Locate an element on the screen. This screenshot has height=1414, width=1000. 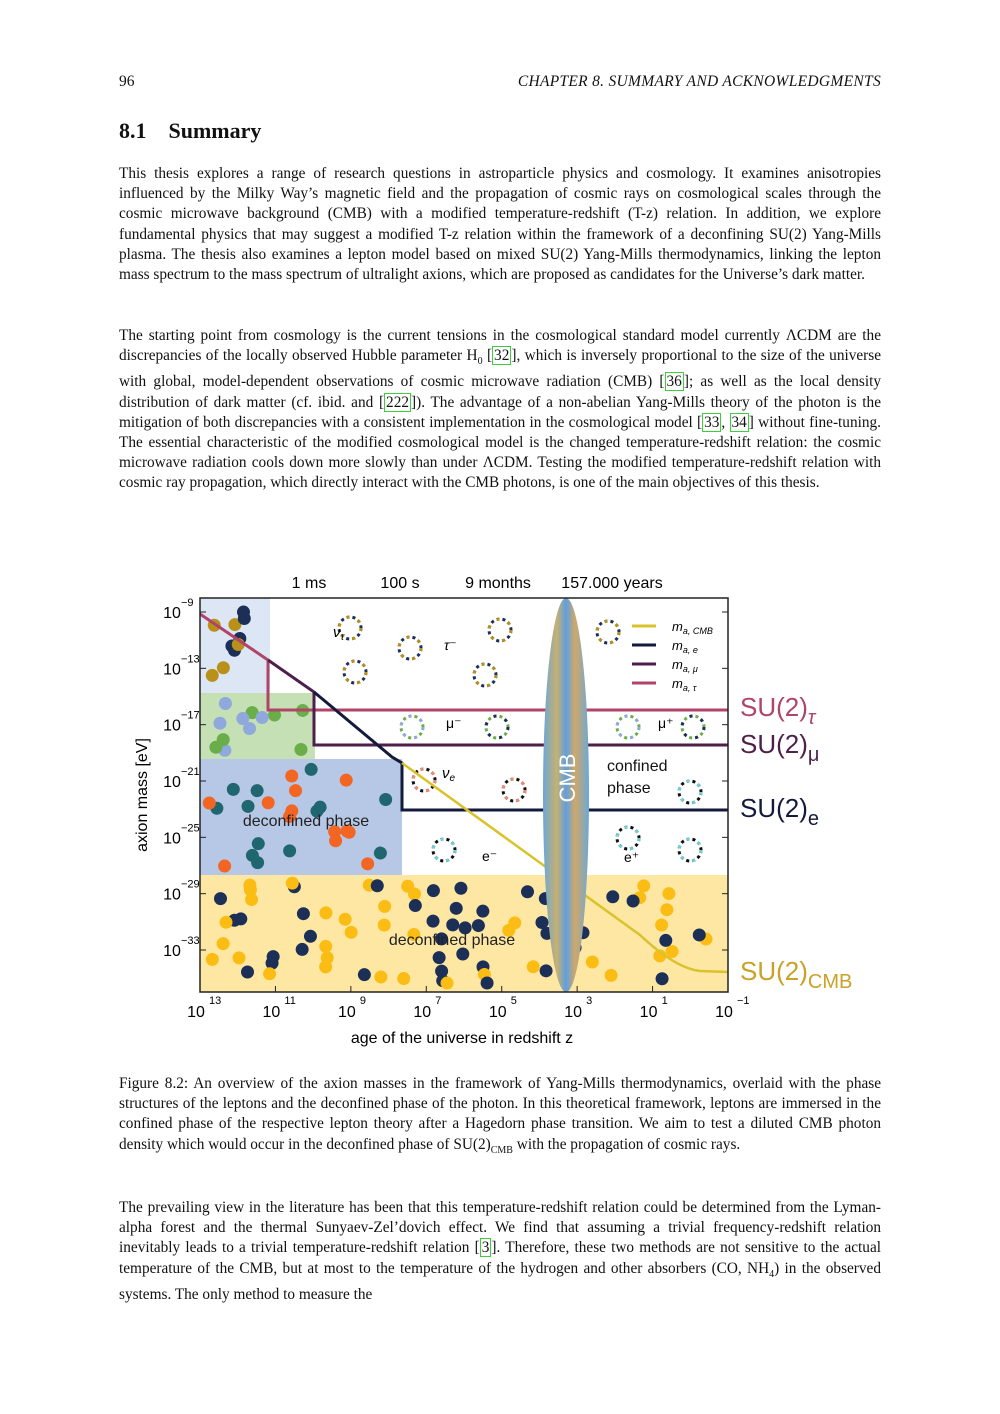
region-e-deconfined is located at coordinates (301, 817).